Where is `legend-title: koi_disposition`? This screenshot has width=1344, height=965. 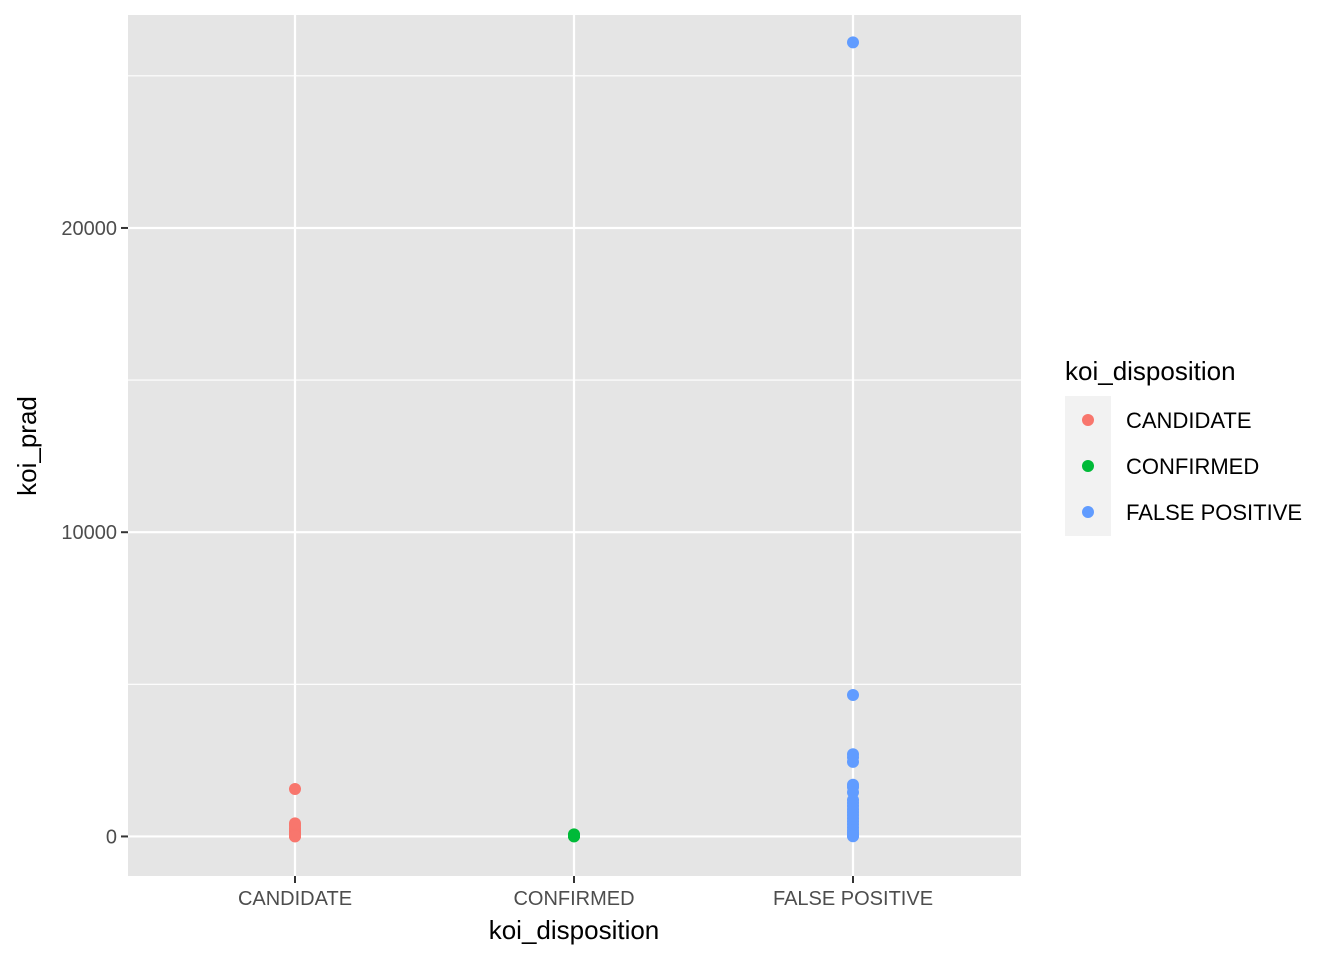 legend-title: koi_disposition is located at coordinates (1150, 371).